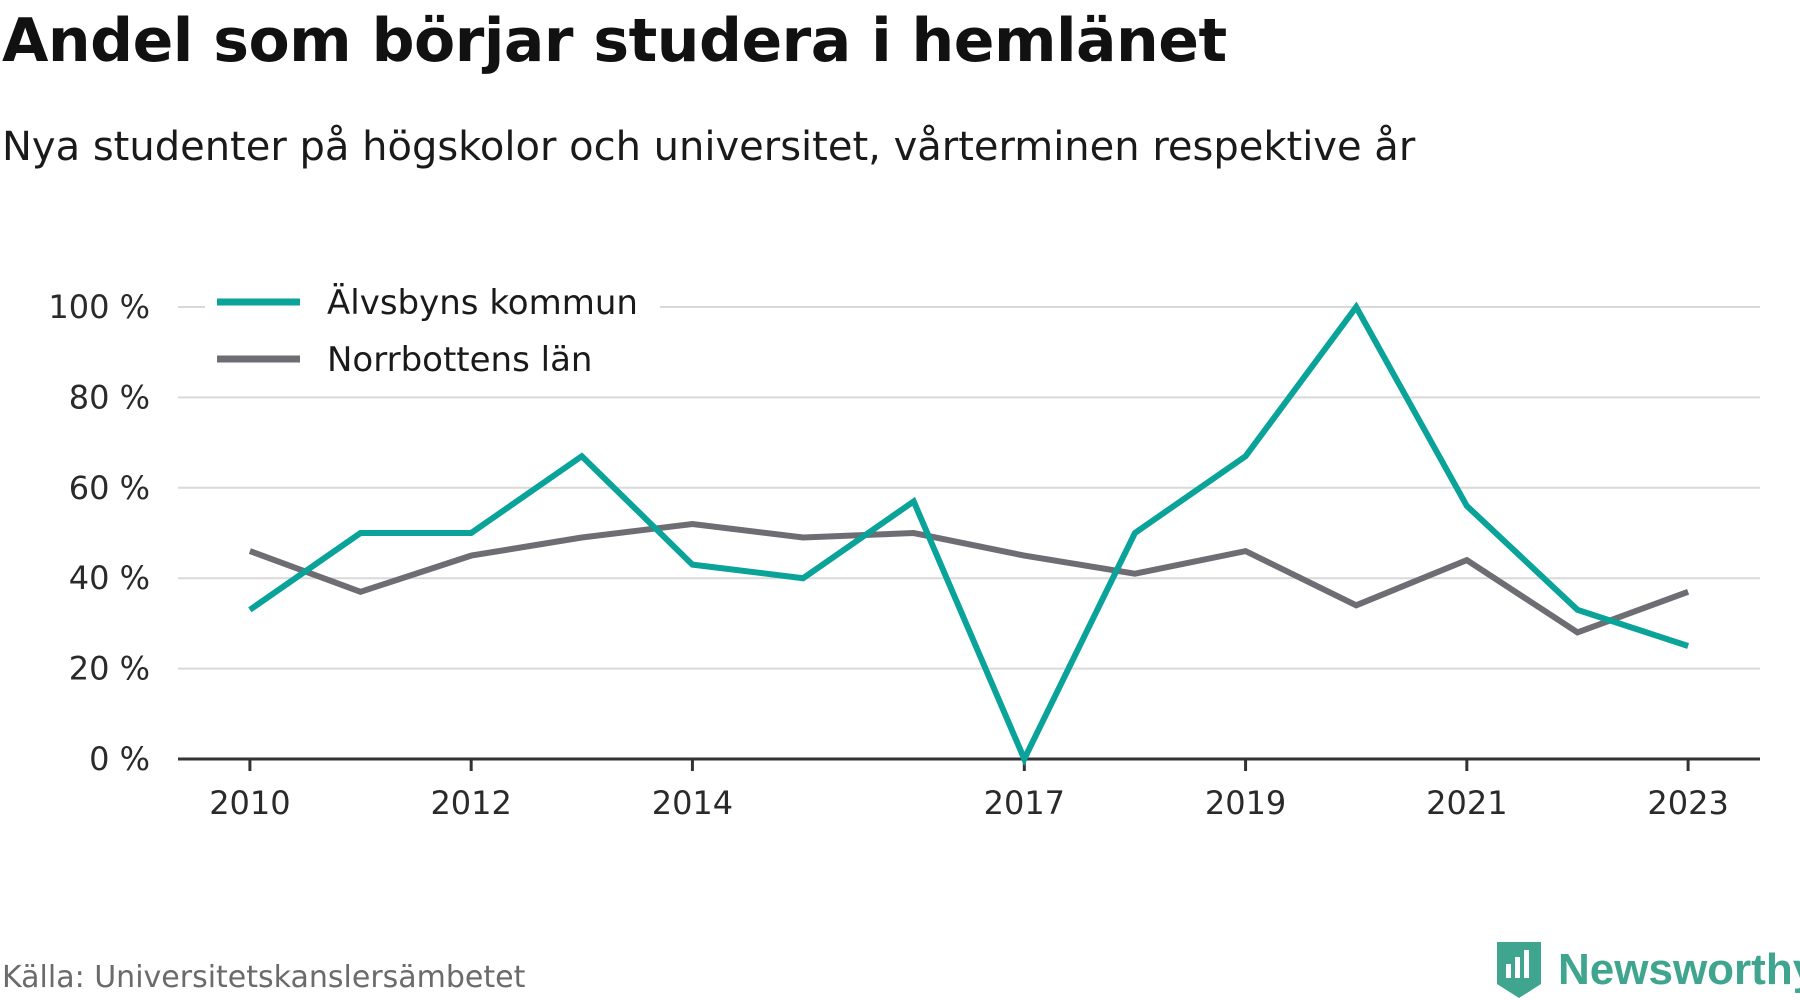 The height and width of the screenshot is (1000, 1800). Describe the element at coordinates (1519, 970) in the screenshot. I see `newsworthy-logo-icon` at that location.